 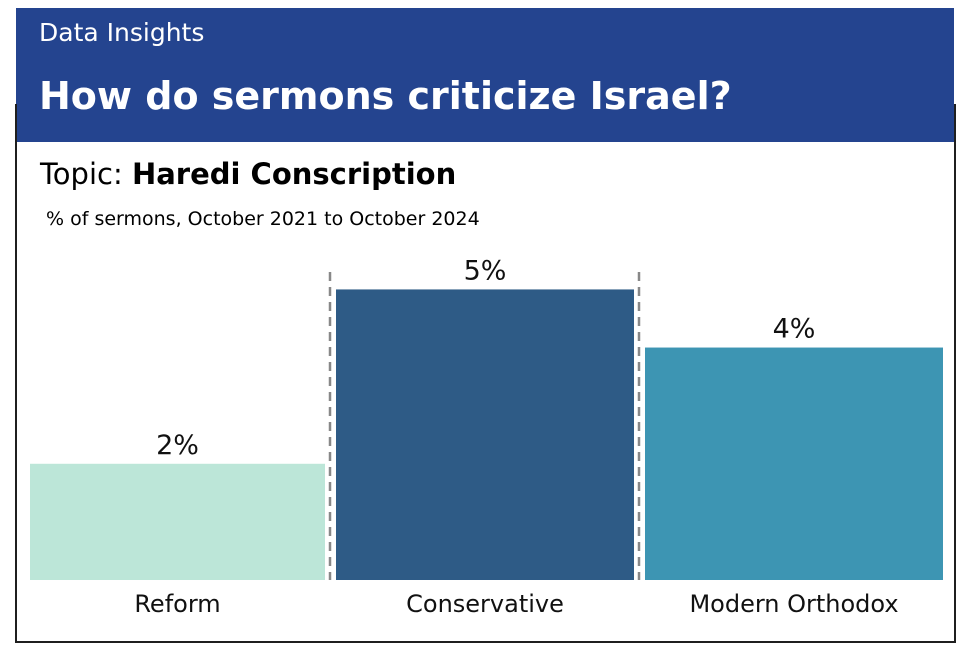 I want to click on chart-topic: Topic: Haredi Conscription, so click(x=248, y=174).